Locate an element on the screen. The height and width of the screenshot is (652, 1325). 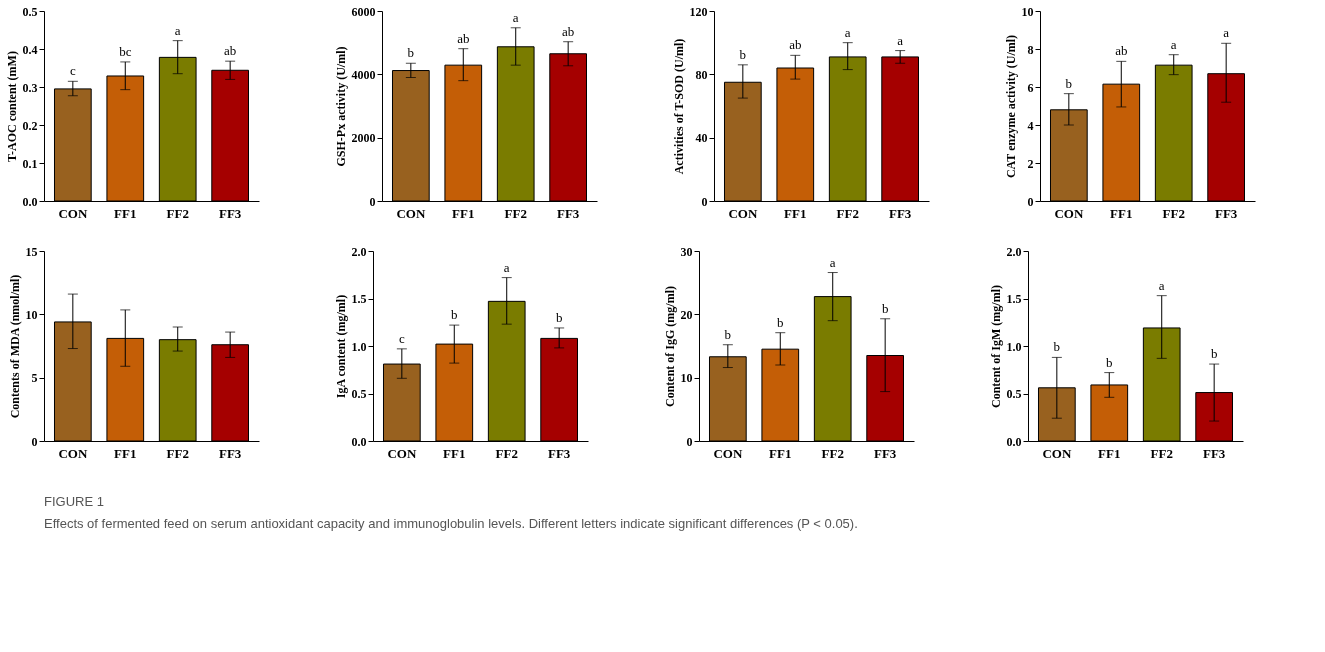
y-axis-title: Content of IgM (mg/ml) is located at coordinates (995, 346).